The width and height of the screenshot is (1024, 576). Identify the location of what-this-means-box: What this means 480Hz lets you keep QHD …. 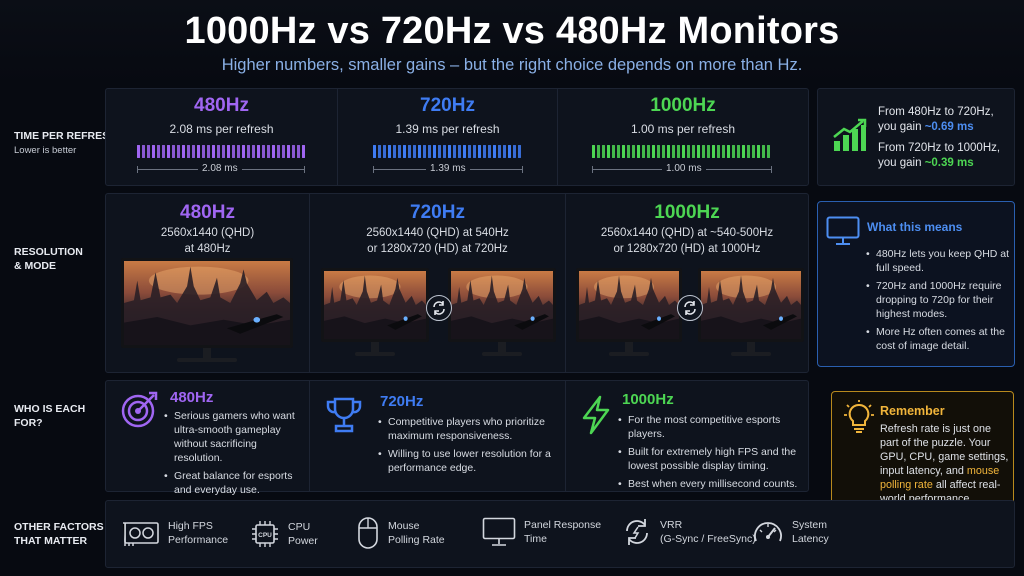
(916, 284).